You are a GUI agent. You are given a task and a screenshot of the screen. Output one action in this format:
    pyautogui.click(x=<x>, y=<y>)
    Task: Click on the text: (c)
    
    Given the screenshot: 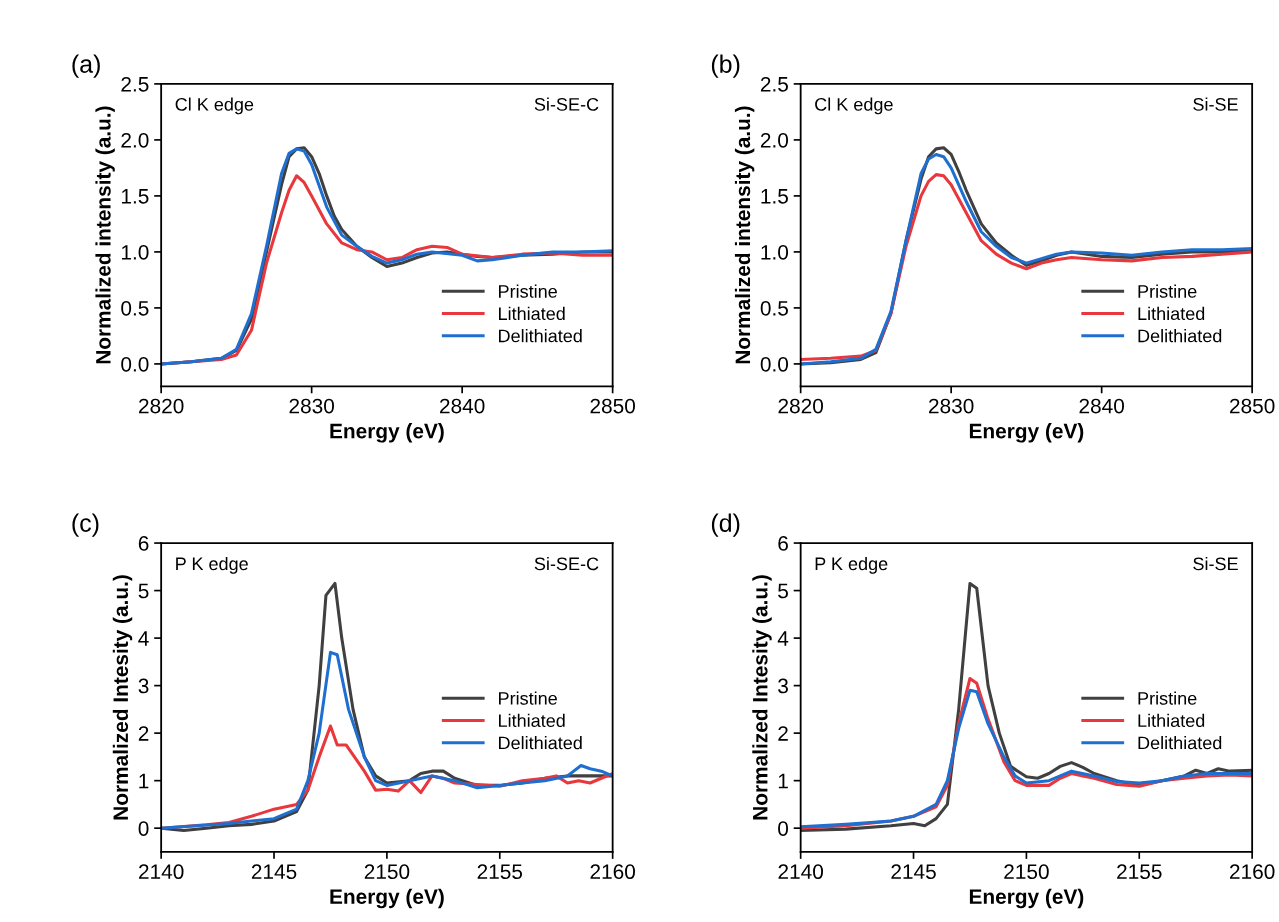 What is the action you would take?
    pyautogui.click(x=85, y=525)
    